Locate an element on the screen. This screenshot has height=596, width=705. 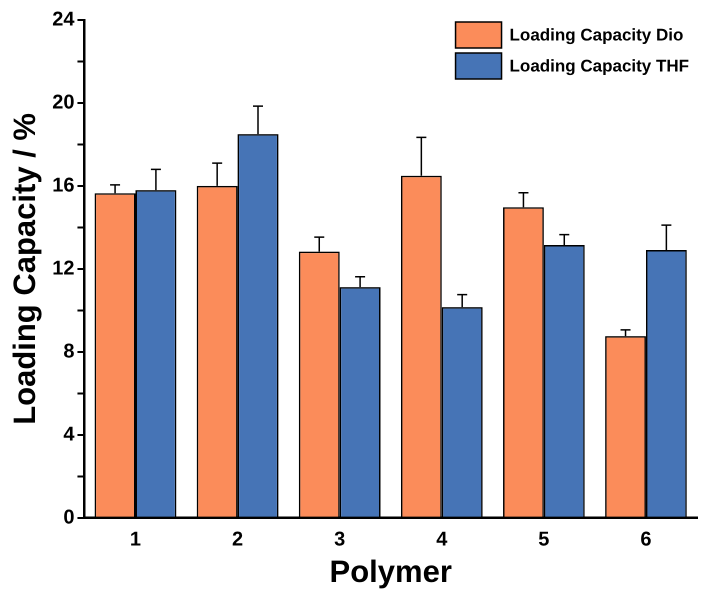
x-tick-label: 6 is located at coordinates (646, 539).